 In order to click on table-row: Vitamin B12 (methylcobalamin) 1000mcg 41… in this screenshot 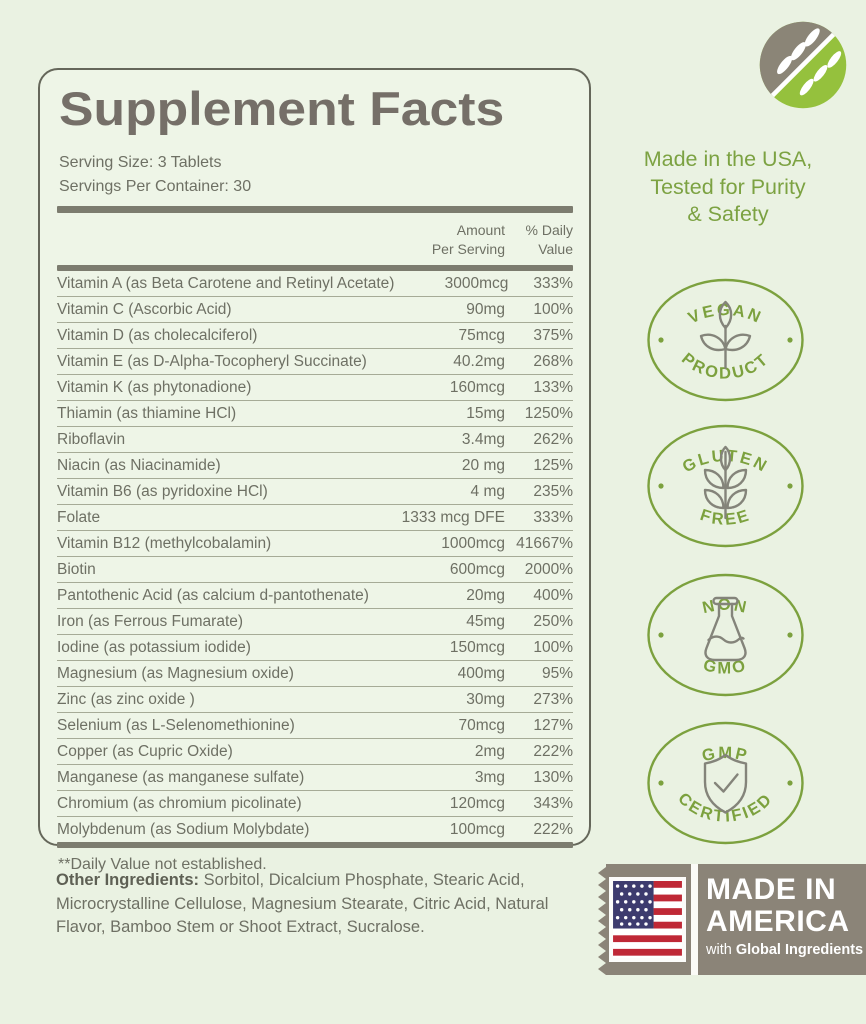, I will do `click(315, 544)`.